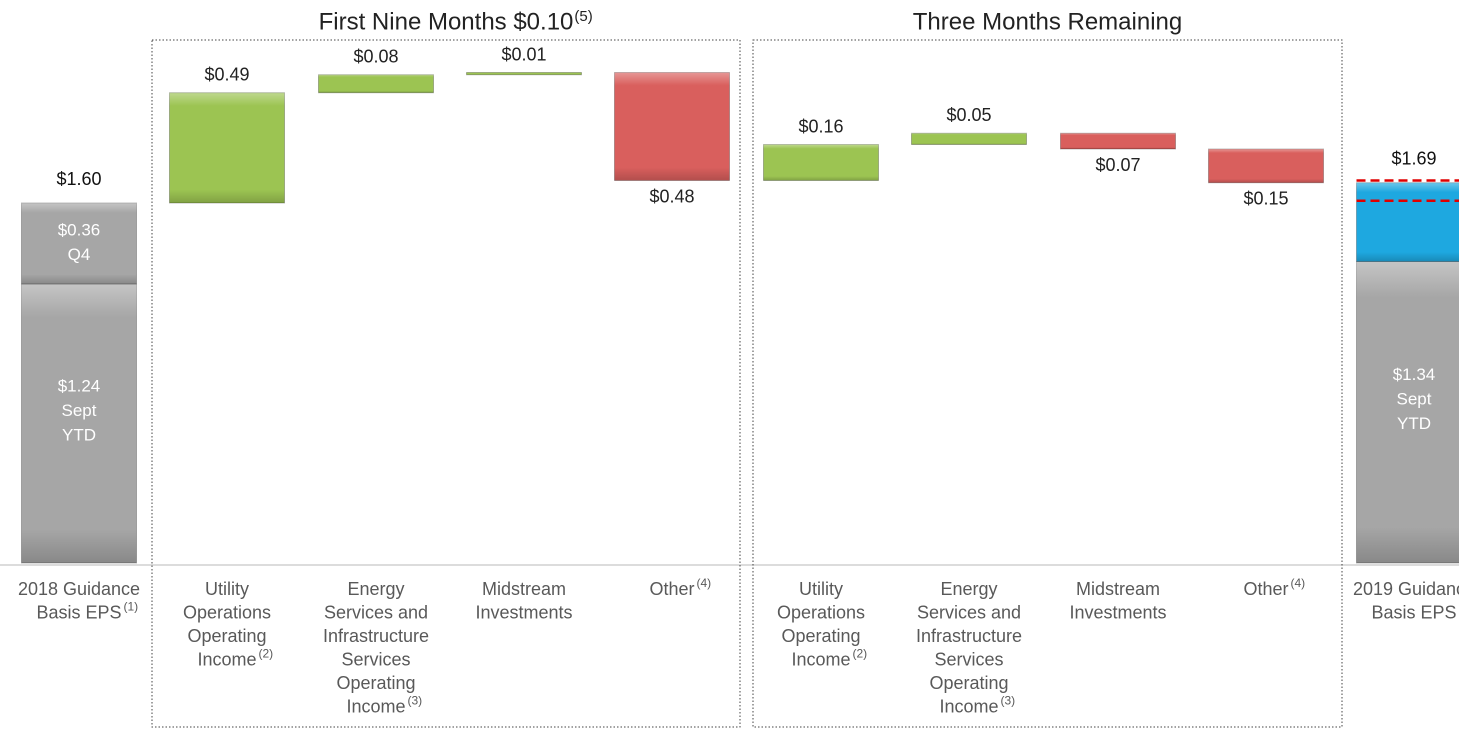  Describe the element at coordinates (131, 607) in the screenshot. I see `footnote-marker: (1)` at that location.